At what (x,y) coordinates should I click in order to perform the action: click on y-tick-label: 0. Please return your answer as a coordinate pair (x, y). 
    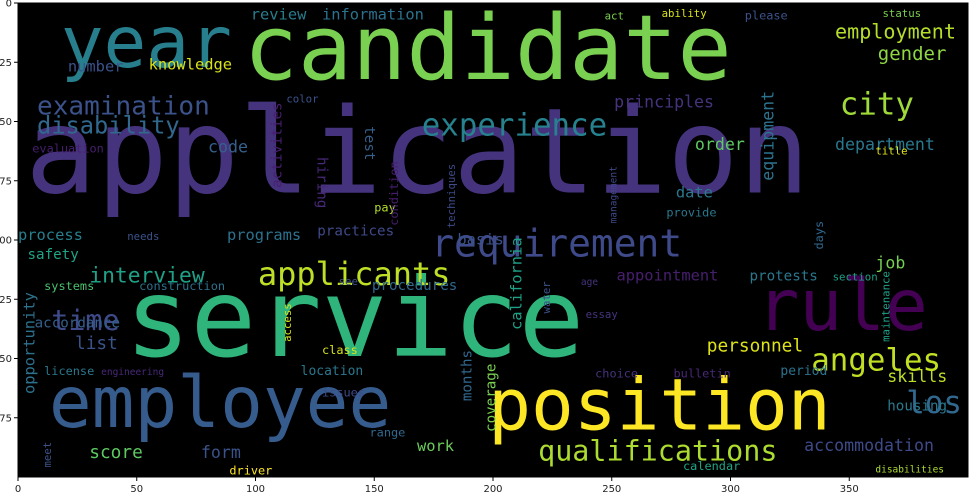
    Looking at the image, I should click on (9, 5).